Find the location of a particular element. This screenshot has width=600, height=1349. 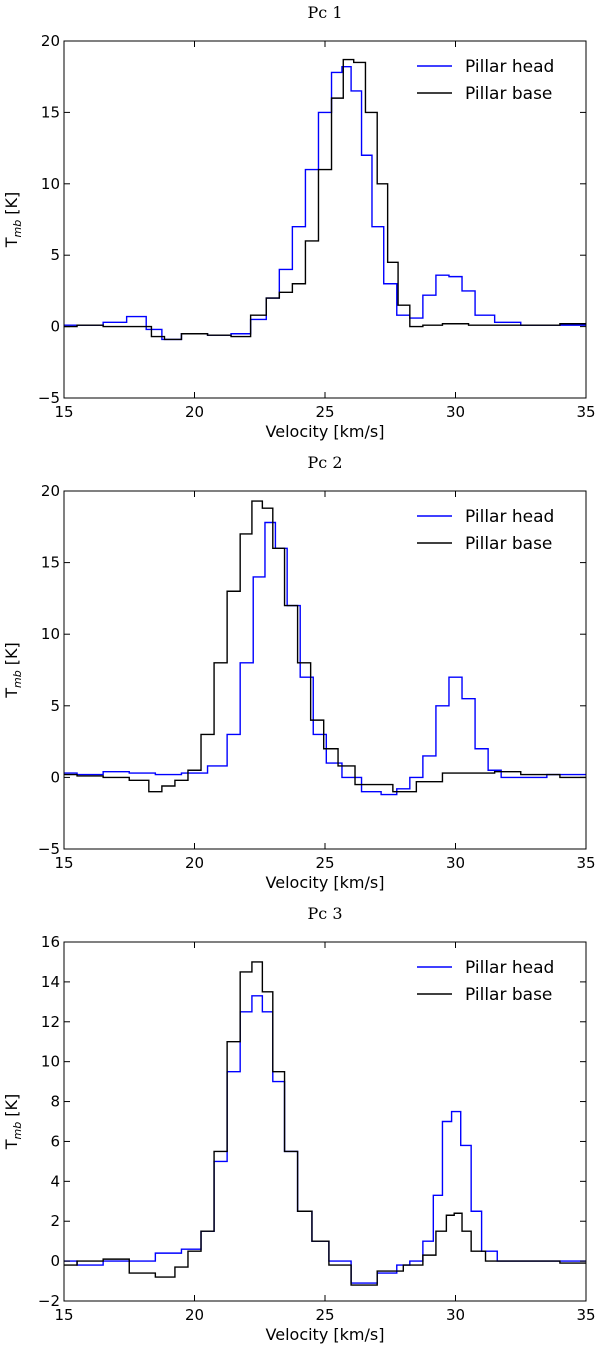

y-tick-label: 4 is located at coordinates (55, 1181).